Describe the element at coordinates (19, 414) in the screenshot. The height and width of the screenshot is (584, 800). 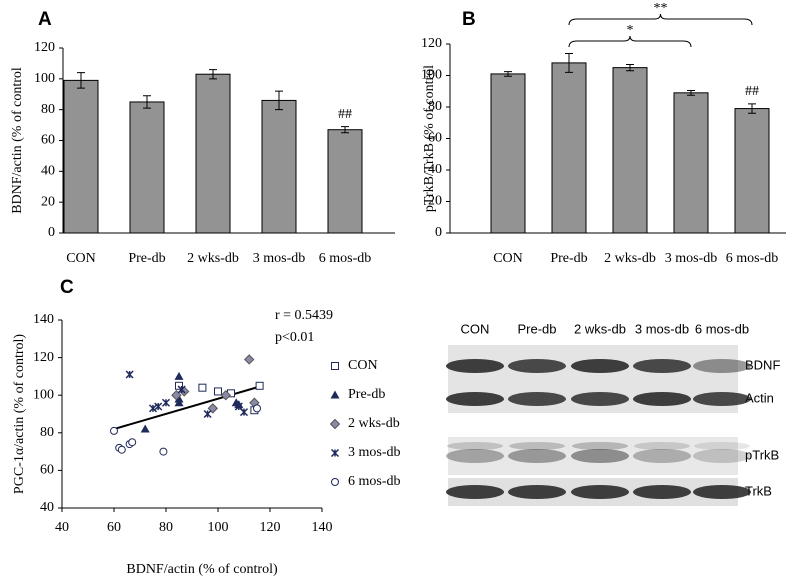
I see `y-axis-label: PGC-1α/actin (% of control)` at that location.